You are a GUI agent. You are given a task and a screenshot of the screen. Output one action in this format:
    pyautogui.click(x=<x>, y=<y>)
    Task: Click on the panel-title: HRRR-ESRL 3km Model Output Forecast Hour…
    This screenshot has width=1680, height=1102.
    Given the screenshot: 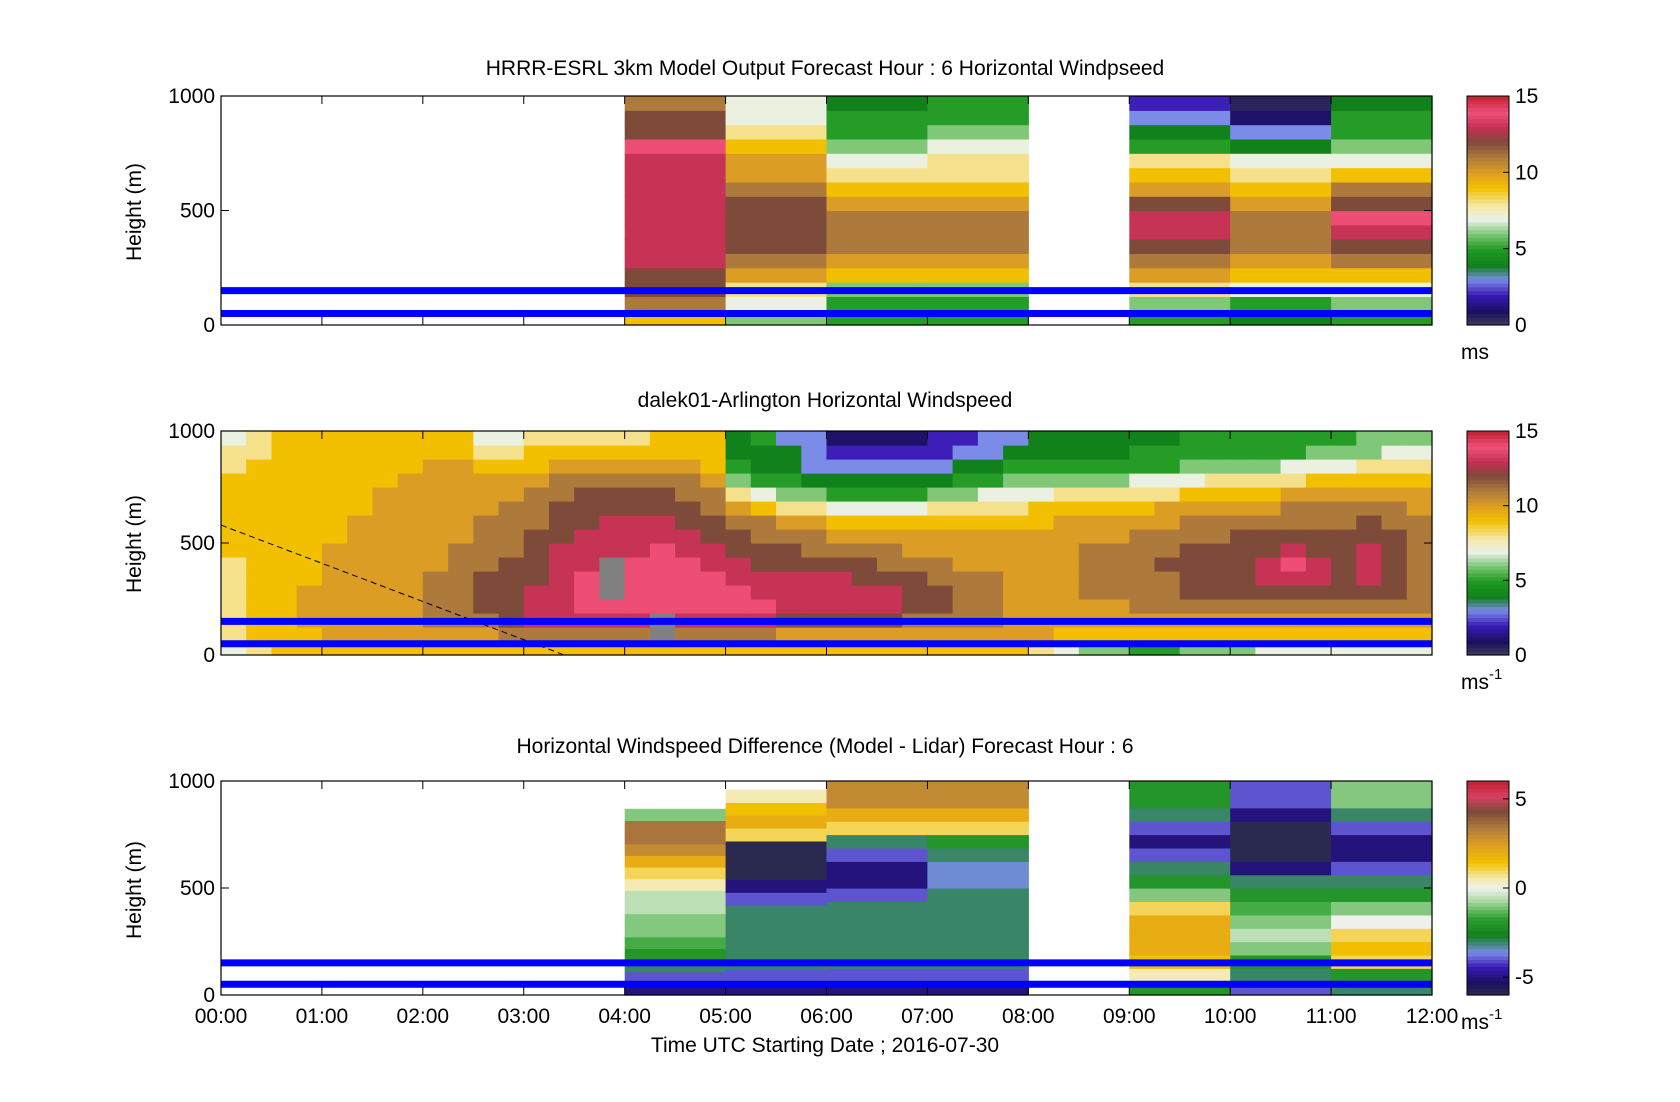 What is the action you would take?
    pyautogui.click(x=825, y=68)
    